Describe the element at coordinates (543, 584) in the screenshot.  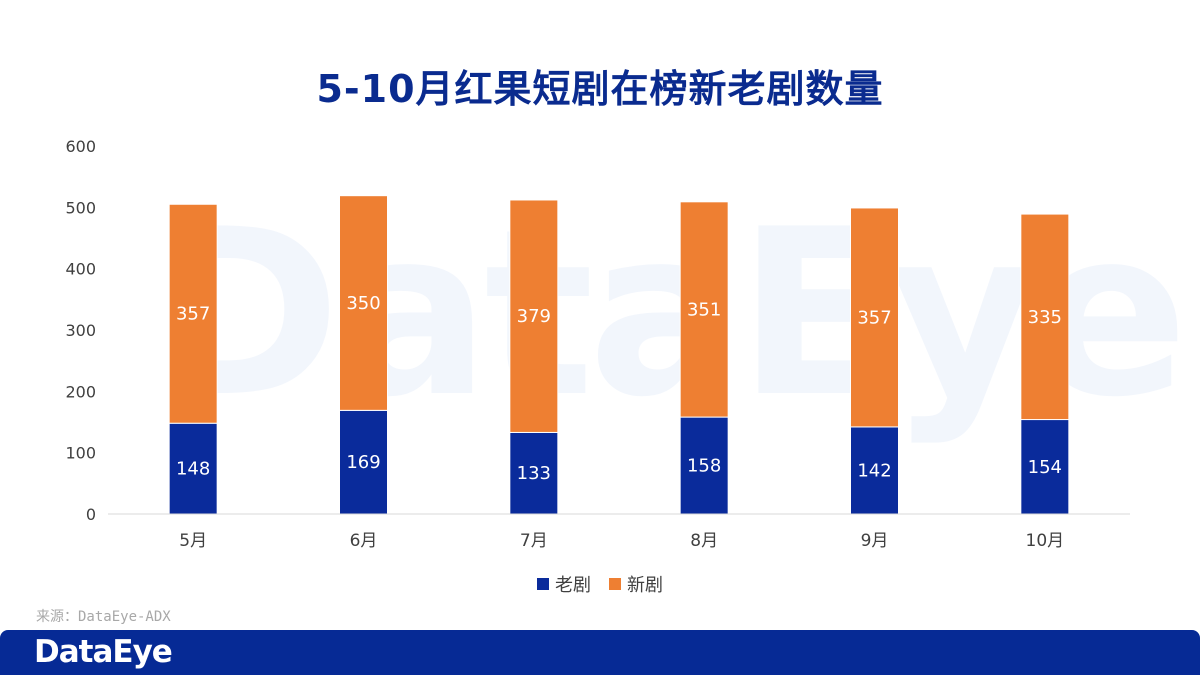
I see `legend-swatch-old` at that location.